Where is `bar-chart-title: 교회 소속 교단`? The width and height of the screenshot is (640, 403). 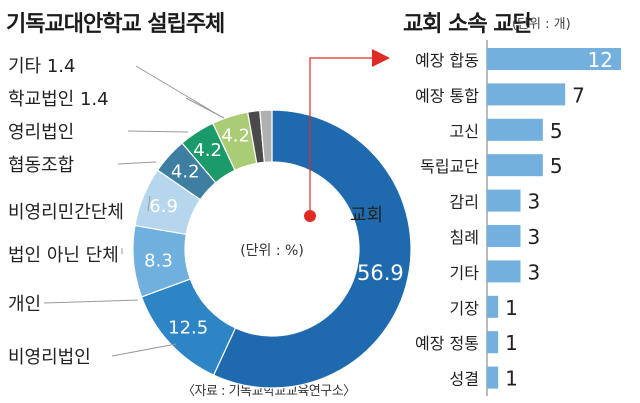 bar-chart-title: 교회 소속 교단 is located at coordinates (468, 24).